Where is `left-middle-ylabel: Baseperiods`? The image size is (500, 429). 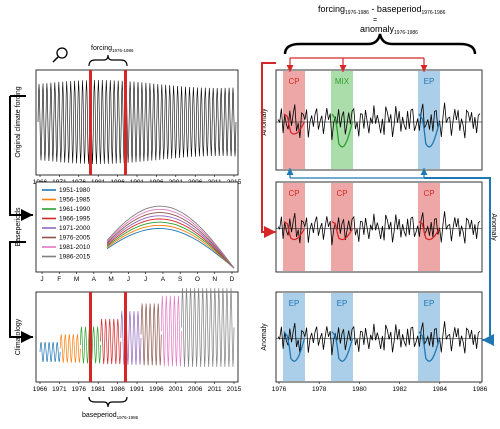
left-middle-ylabel: Baseperiods is located at coordinates (18, 226).